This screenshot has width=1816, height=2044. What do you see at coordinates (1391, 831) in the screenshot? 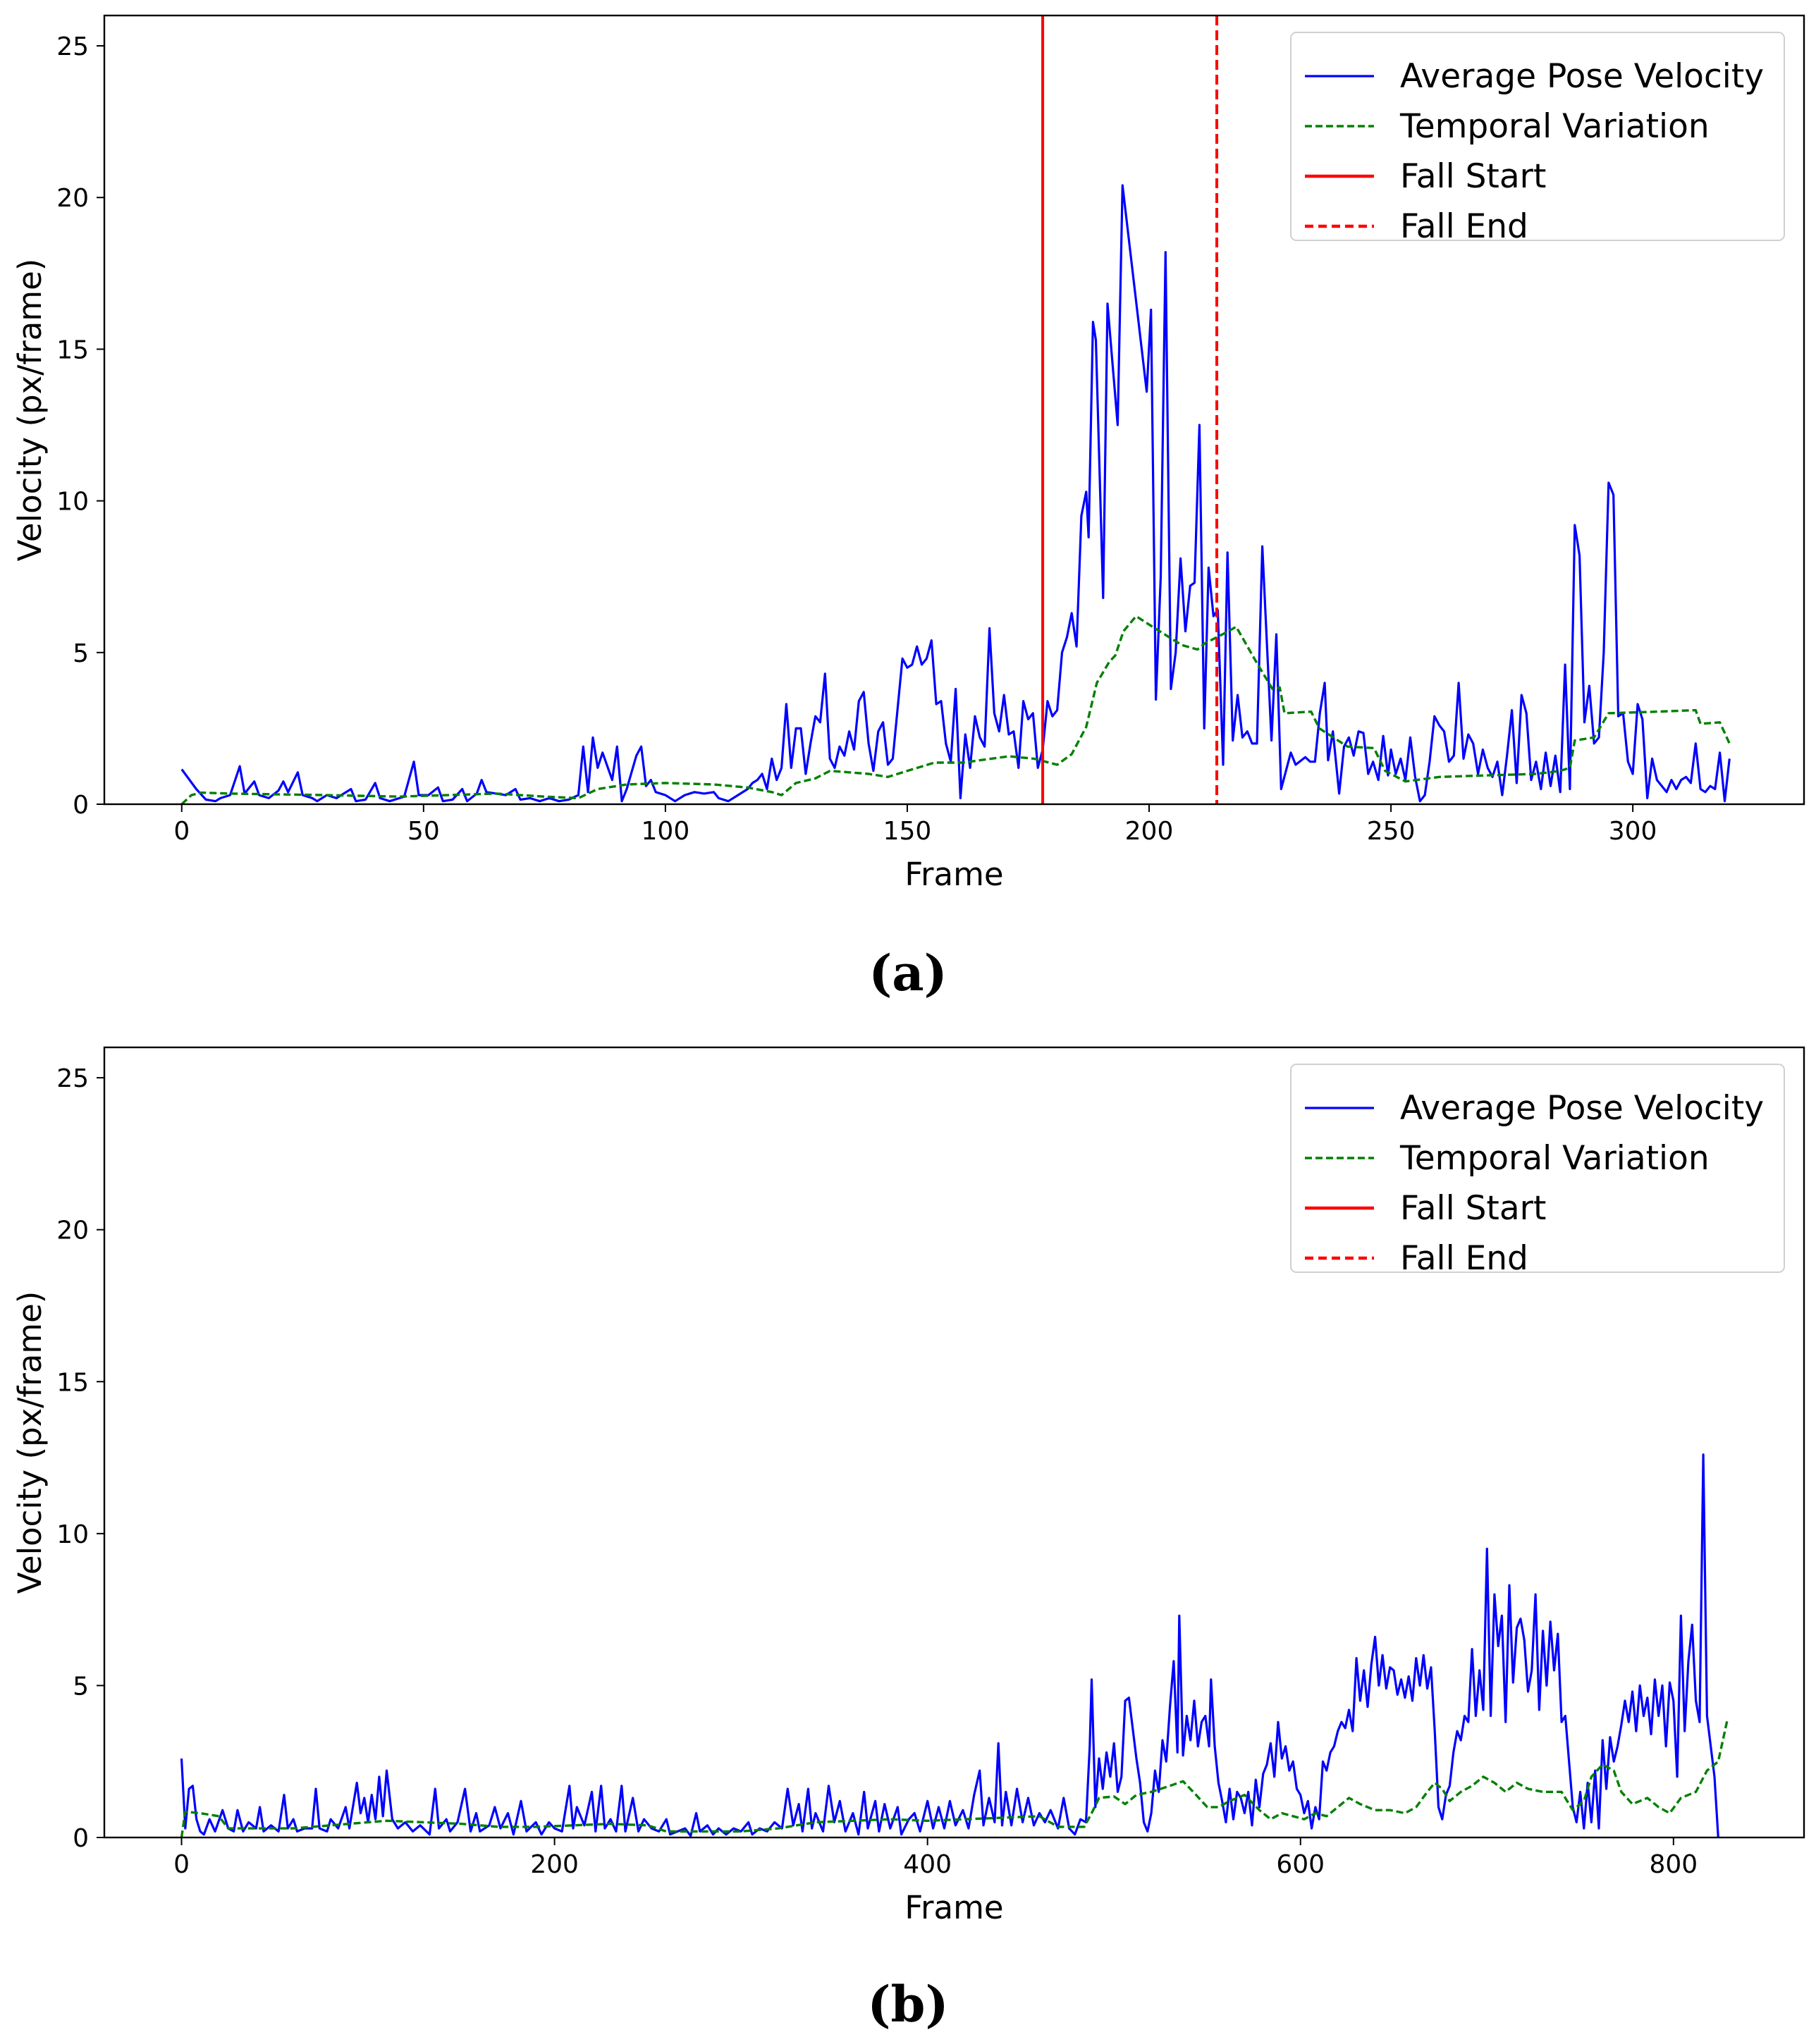
I see `x-tick-label: 250` at bounding box center [1391, 831].